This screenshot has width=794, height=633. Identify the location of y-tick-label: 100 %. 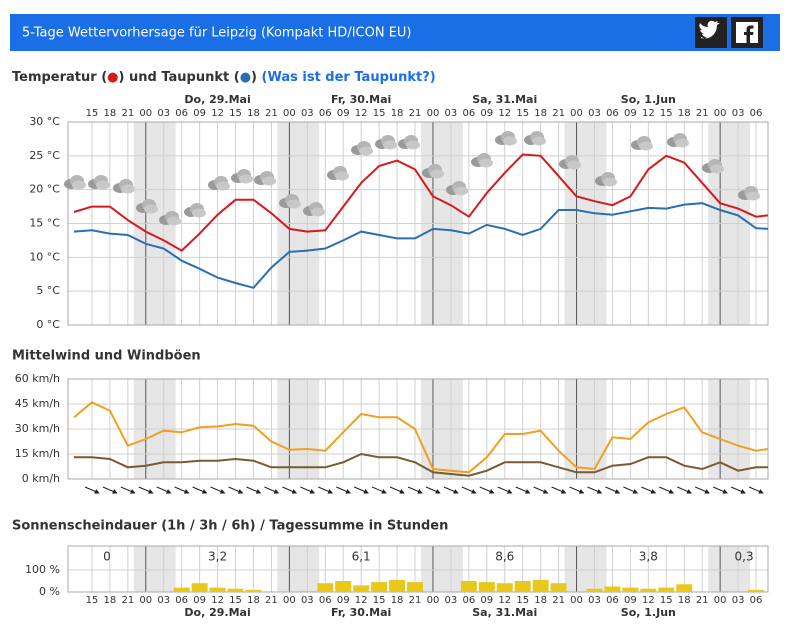
(42, 569).